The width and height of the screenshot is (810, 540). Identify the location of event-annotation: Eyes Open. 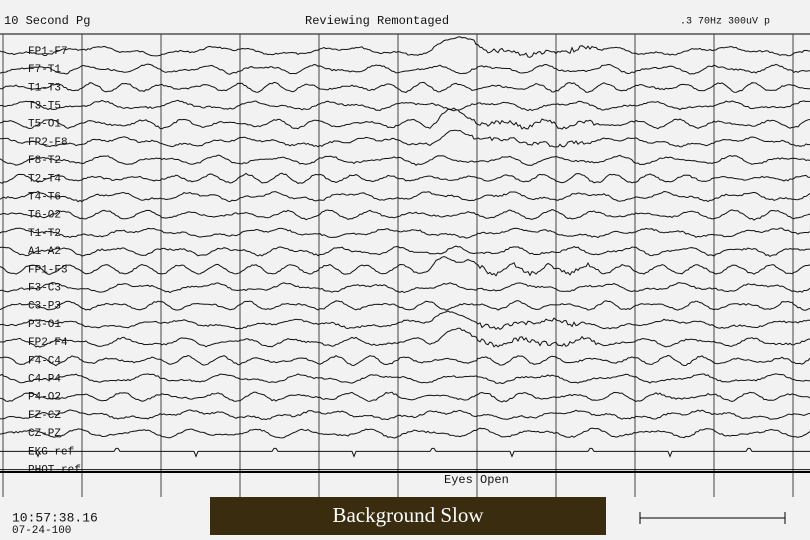
(476, 480).